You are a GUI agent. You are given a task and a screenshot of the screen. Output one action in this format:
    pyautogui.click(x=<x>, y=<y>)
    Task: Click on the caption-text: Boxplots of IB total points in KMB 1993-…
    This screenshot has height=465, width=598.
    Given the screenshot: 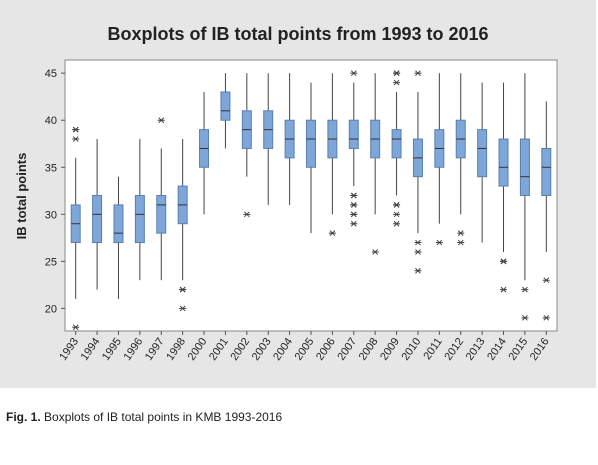 What is the action you would take?
    pyautogui.click(x=163, y=417)
    